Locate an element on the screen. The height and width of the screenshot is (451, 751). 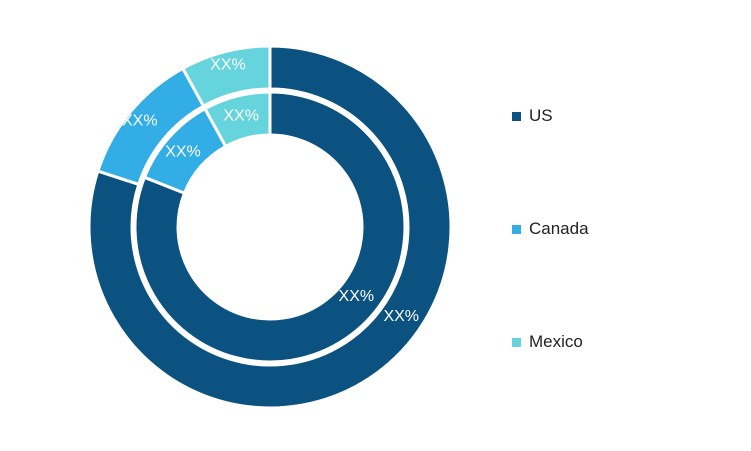
legend-item-mexico: Mexico is located at coordinates (547, 342).